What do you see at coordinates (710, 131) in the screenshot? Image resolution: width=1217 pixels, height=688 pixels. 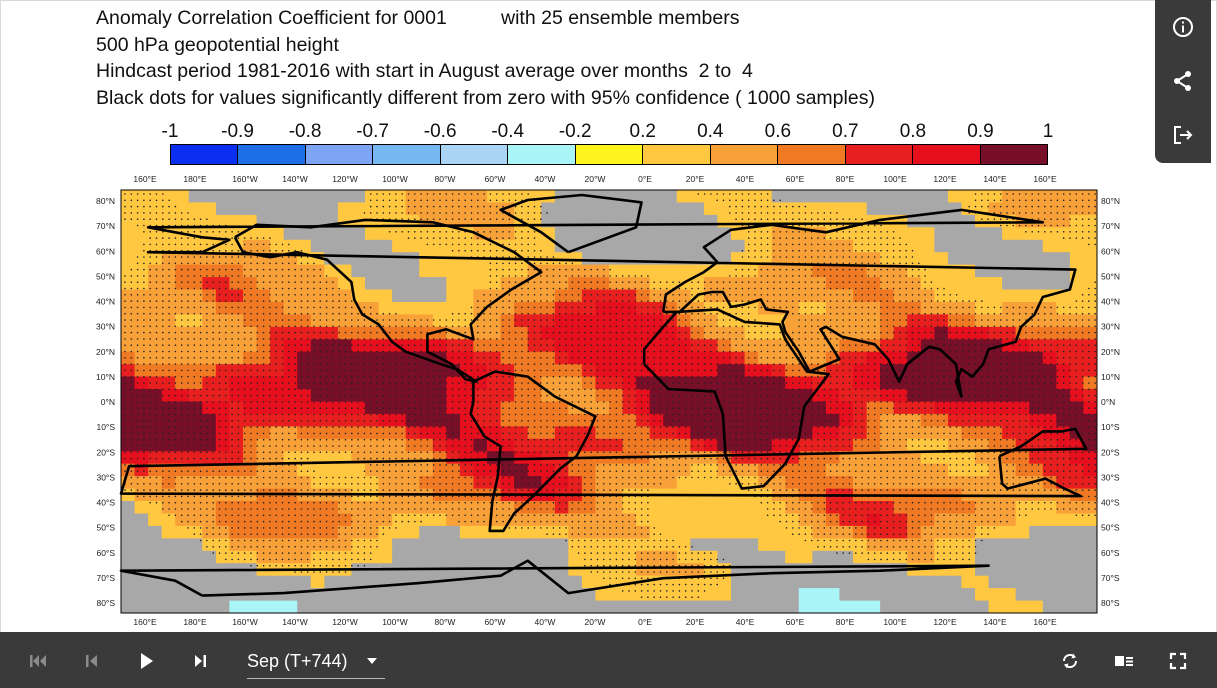 I see `colorbar-tick-label: 0.4` at bounding box center [710, 131].